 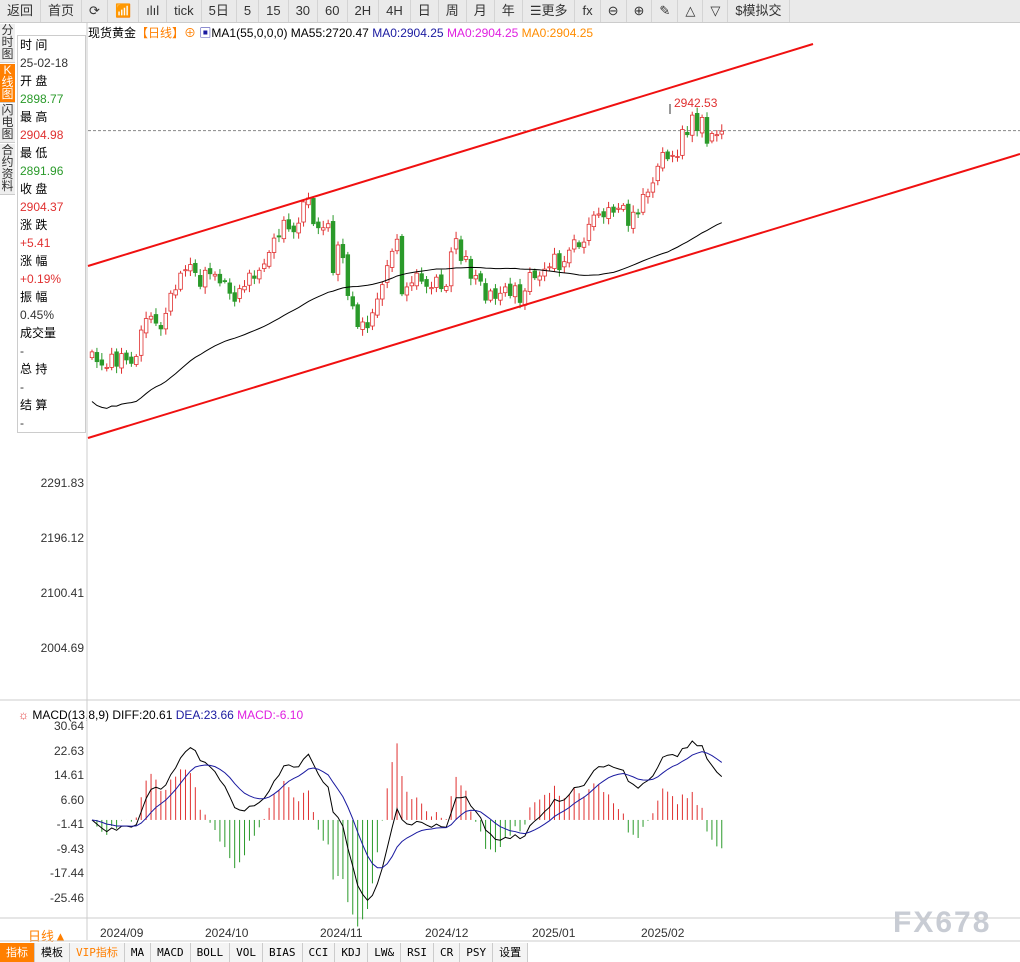 I want to click on period-label: 【日线】, so click(x=160, y=33).